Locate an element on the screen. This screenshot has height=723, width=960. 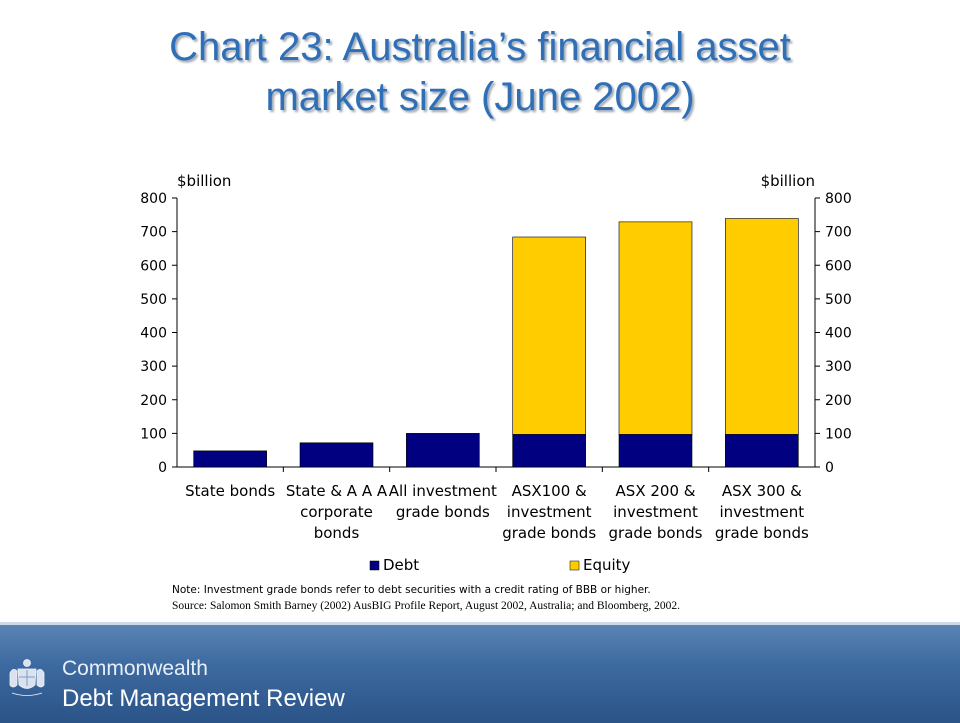
y-tick-label-right: 600 is located at coordinates (838, 266).